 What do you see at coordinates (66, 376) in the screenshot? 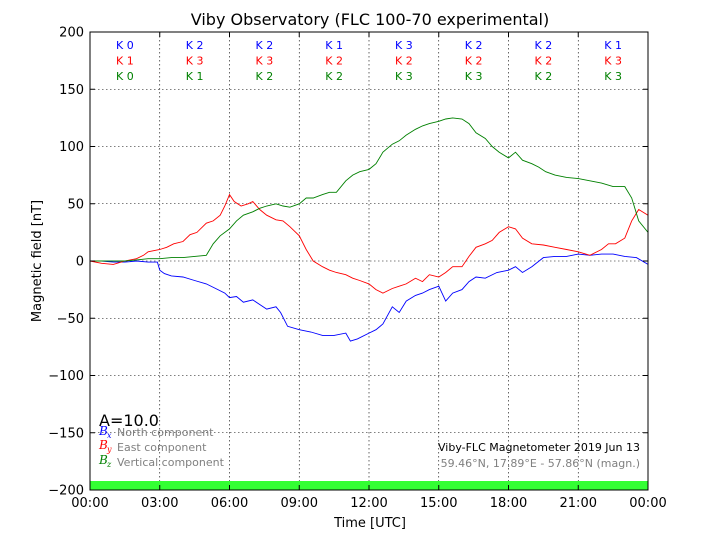
I see `y-tick-label: −100` at bounding box center [66, 376].